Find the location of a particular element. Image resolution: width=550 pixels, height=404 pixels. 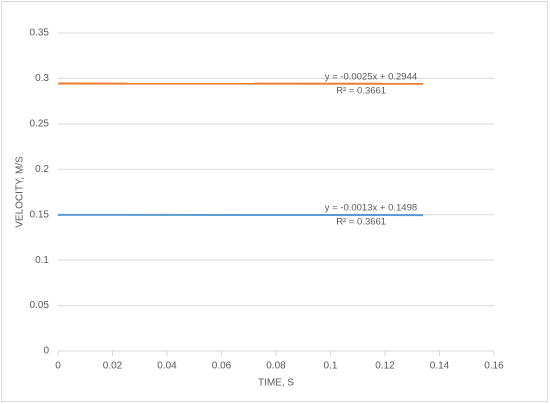

x-tick-label: 0.1 is located at coordinates (331, 366).